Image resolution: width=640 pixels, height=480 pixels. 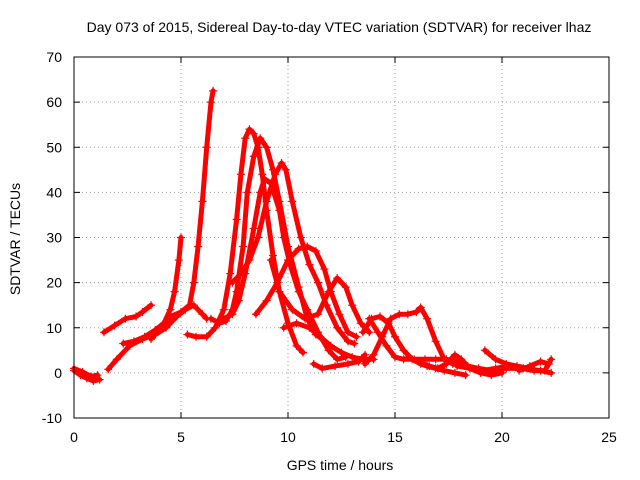 I want to click on x-tick-label: 25, so click(x=609, y=437).